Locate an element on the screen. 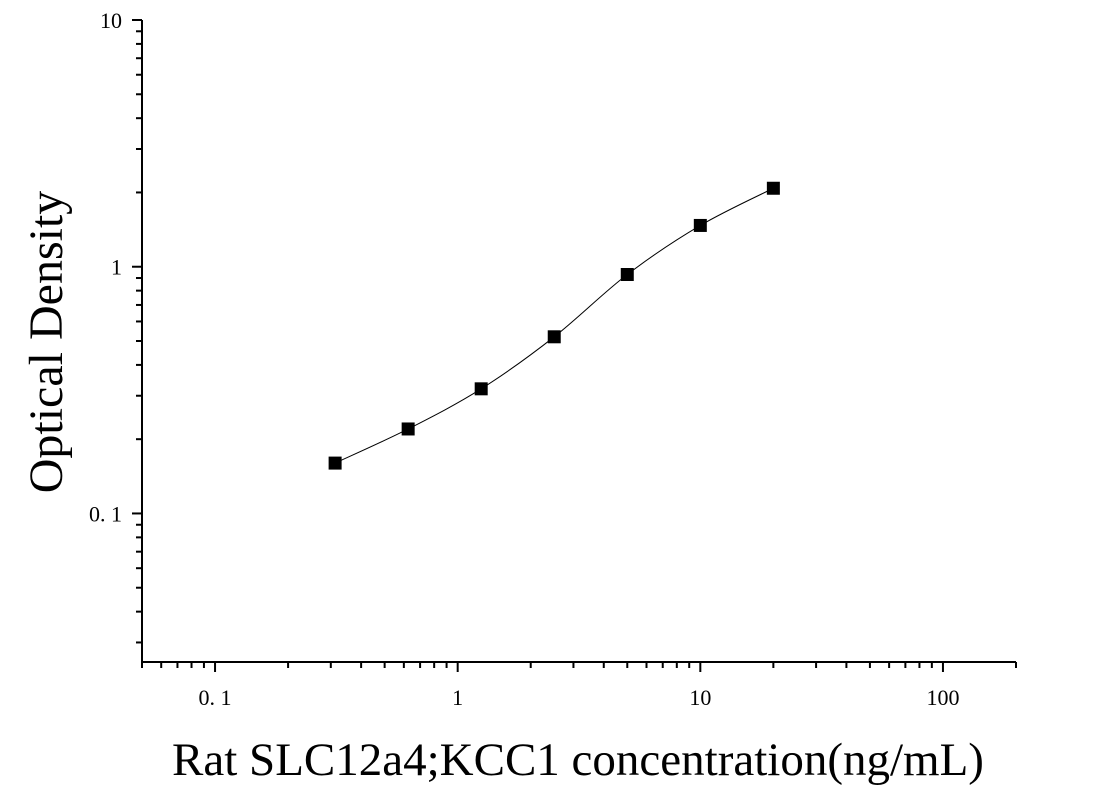 This screenshot has width=1097, height=800. y-tick-label: 10 is located at coordinates (111, 20).